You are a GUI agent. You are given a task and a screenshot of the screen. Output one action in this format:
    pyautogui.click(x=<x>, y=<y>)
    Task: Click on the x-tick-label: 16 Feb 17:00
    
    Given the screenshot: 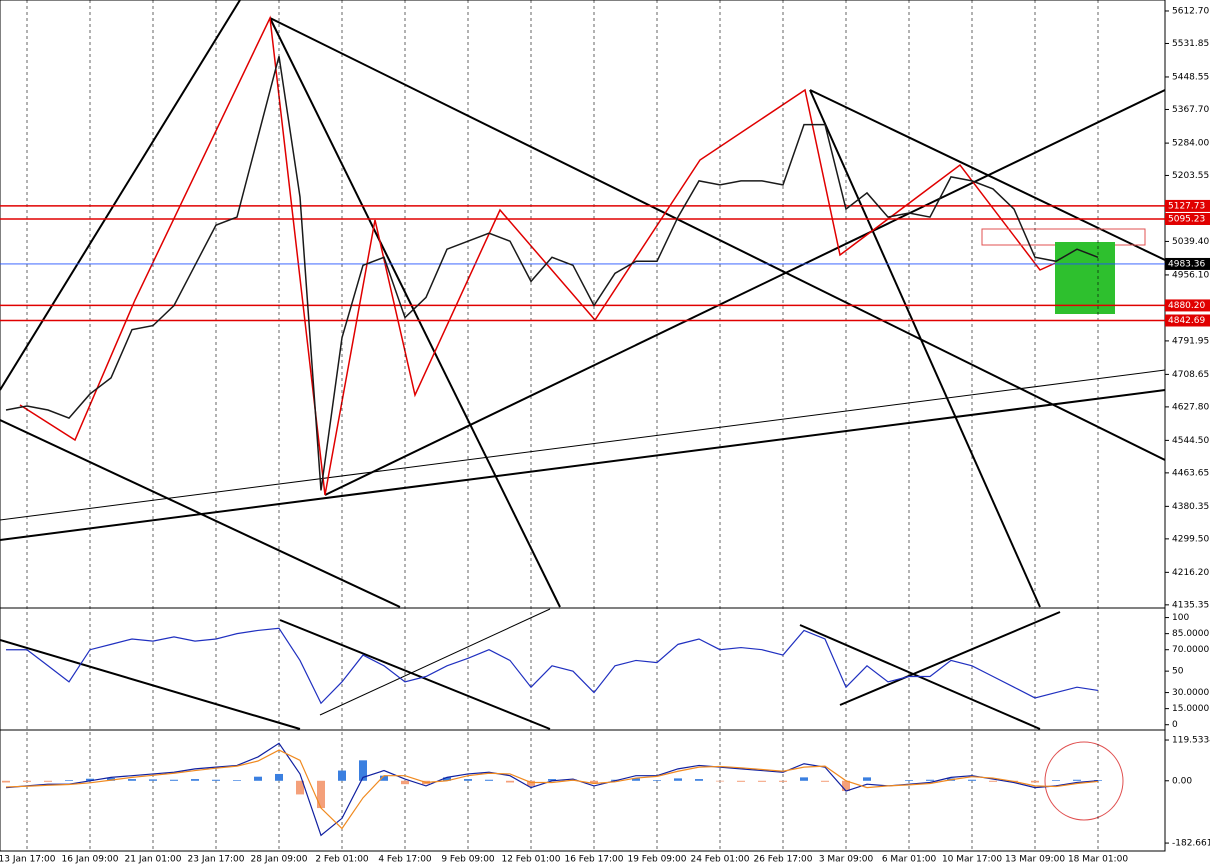 What is the action you would take?
    pyautogui.click(x=593, y=860)
    